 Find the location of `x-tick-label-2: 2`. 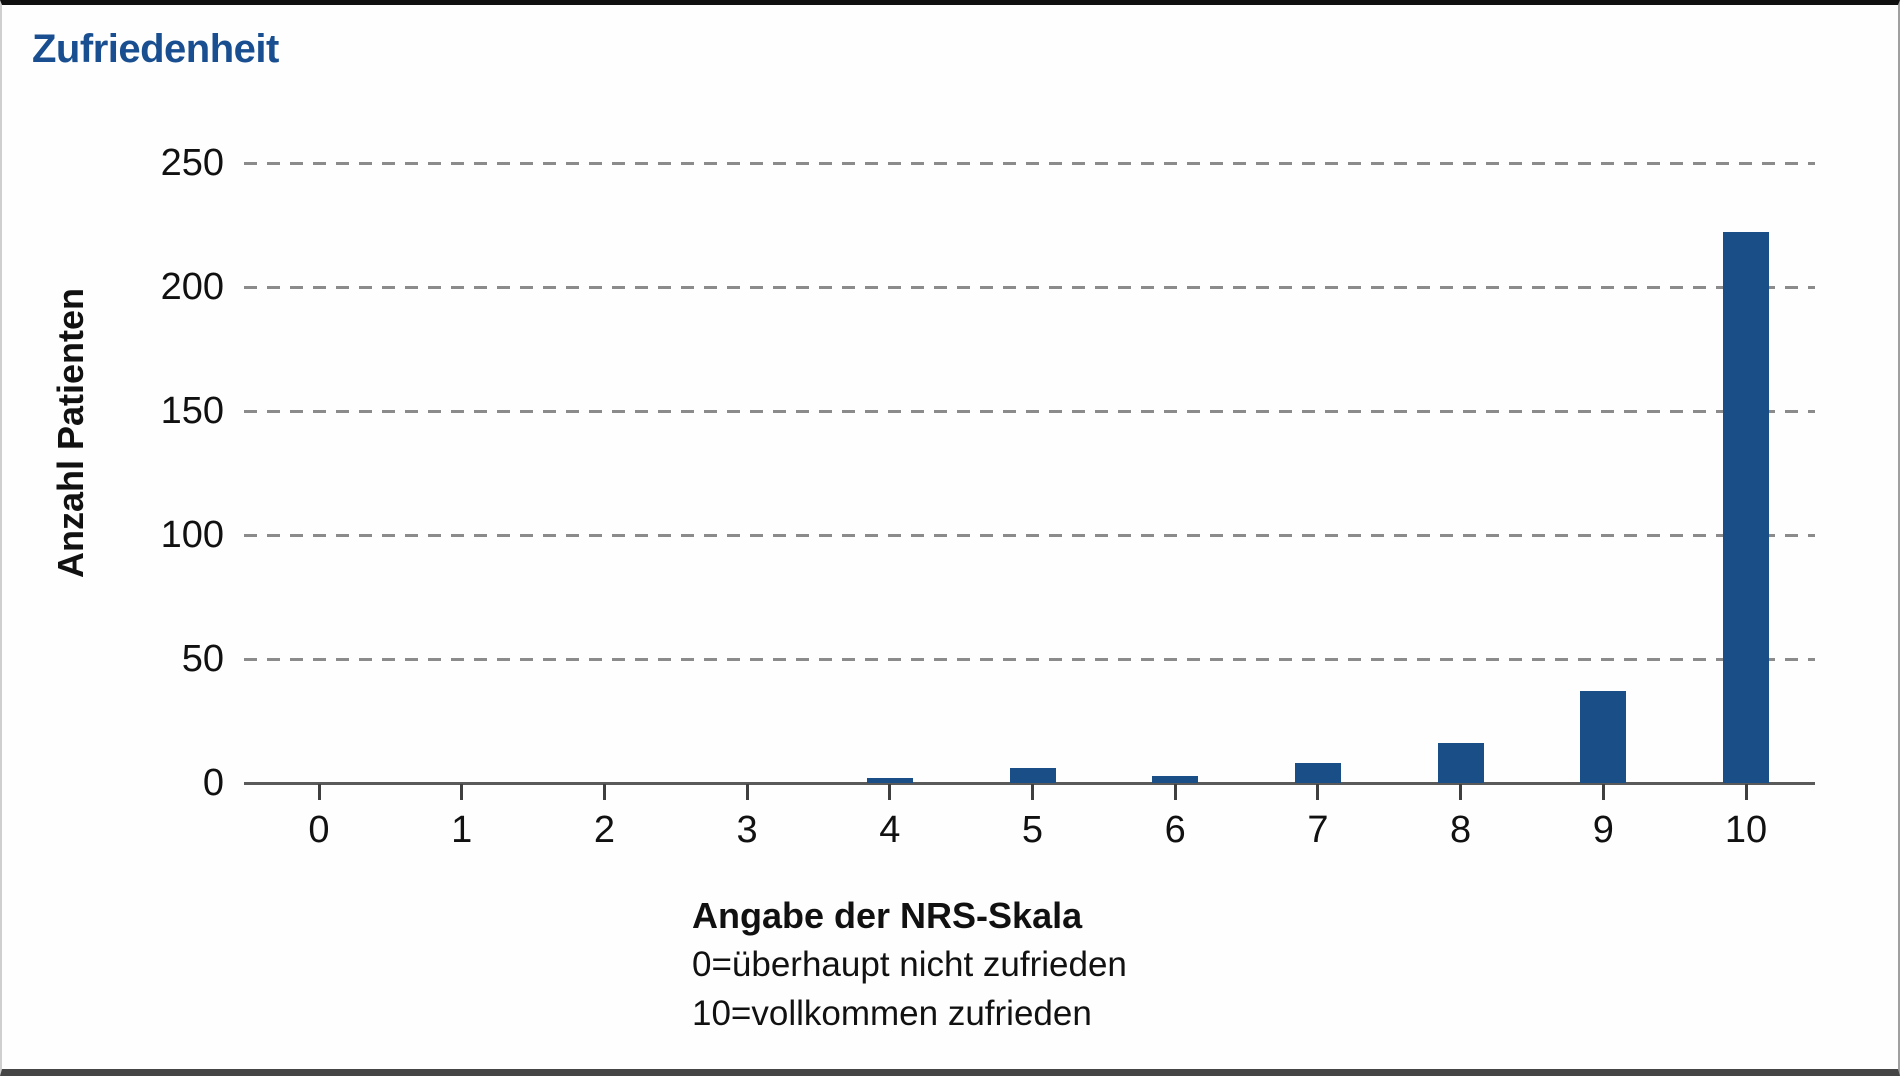

x-tick-label-2: 2 is located at coordinates (604, 830).